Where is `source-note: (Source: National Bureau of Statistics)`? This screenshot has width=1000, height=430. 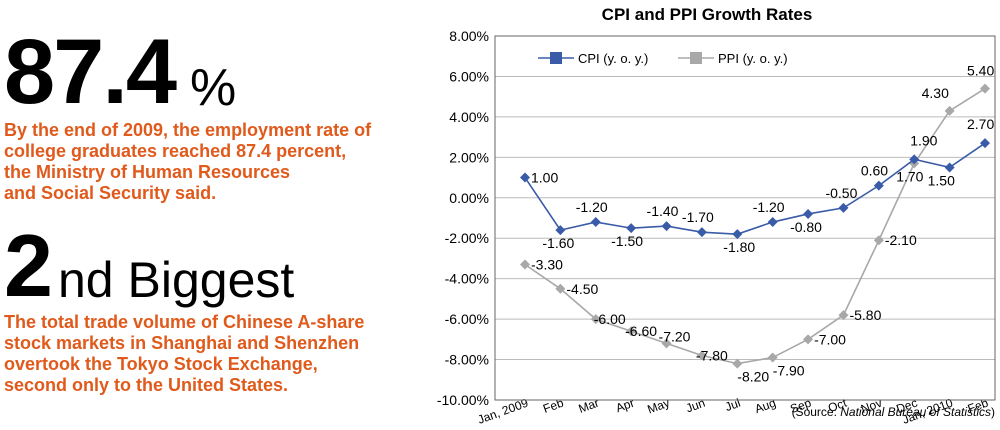
source-note: (Source: National Bureau of Statistics) is located at coordinates (893, 412).